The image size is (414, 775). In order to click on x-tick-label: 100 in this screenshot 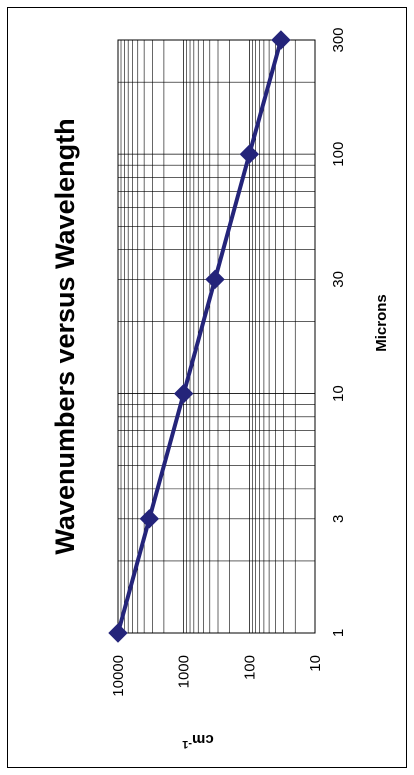, I will do `click(338, 154)`.